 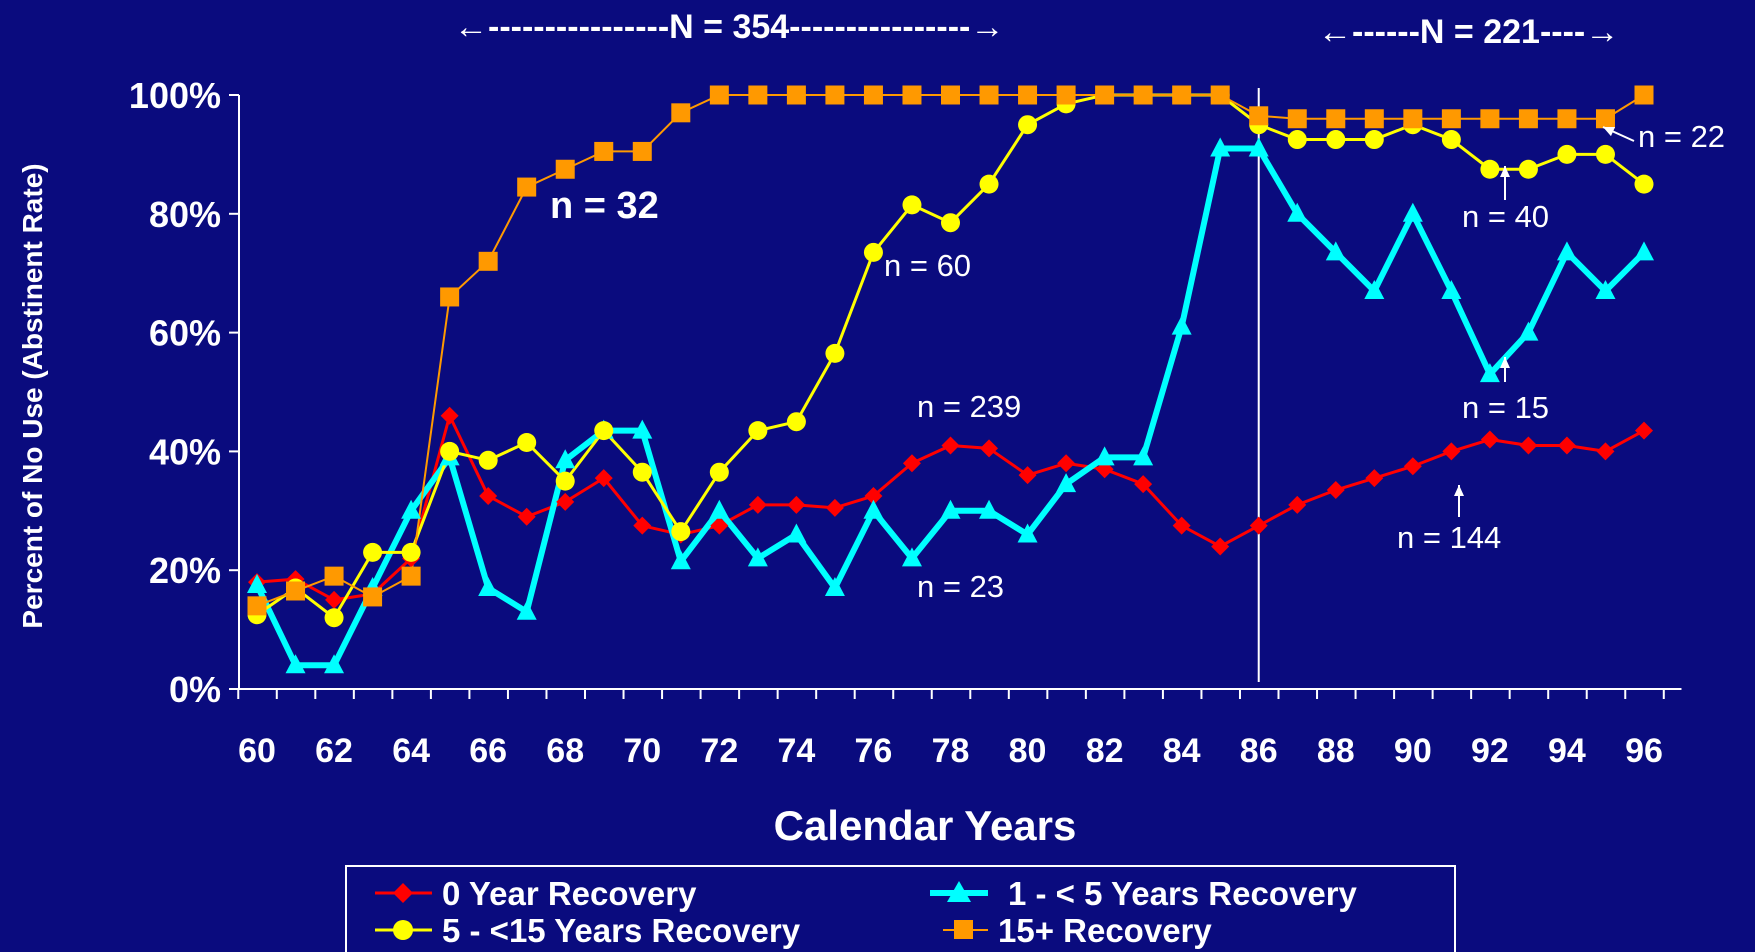 What do you see at coordinates (1449, 537) in the screenshot?
I see `annotation-n144: n = 144` at bounding box center [1449, 537].